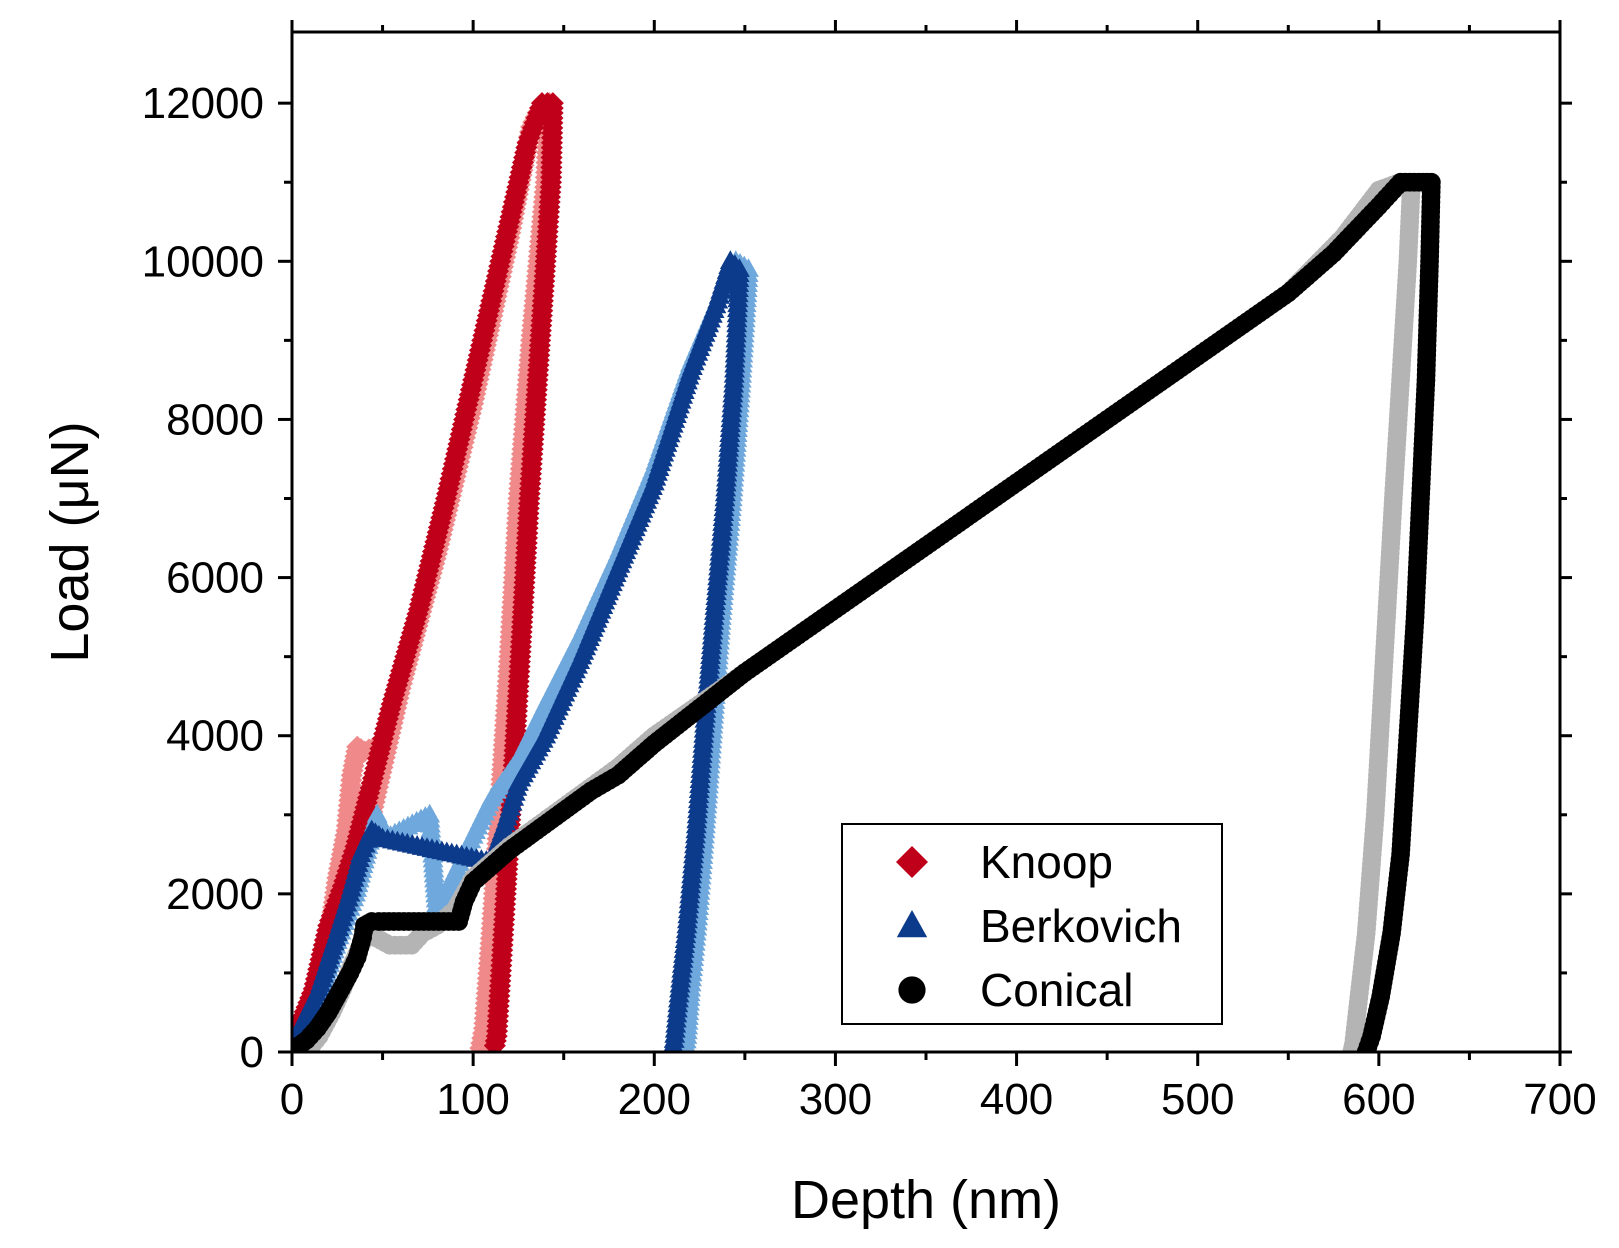 The width and height of the screenshot is (1619, 1248). What do you see at coordinates (70, 541) in the screenshot?
I see `y-axis-title: Load (μN)` at bounding box center [70, 541].